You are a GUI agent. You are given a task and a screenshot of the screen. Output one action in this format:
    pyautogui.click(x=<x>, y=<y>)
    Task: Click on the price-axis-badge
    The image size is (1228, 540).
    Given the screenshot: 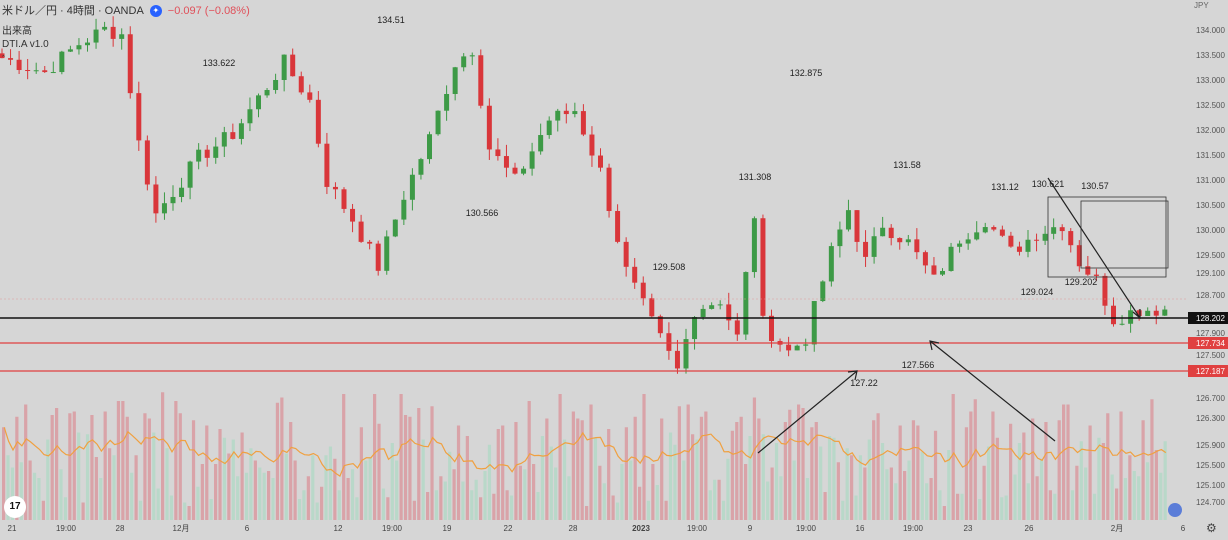 What is the action you would take?
    pyautogui.click(x=1208, y=343)
    